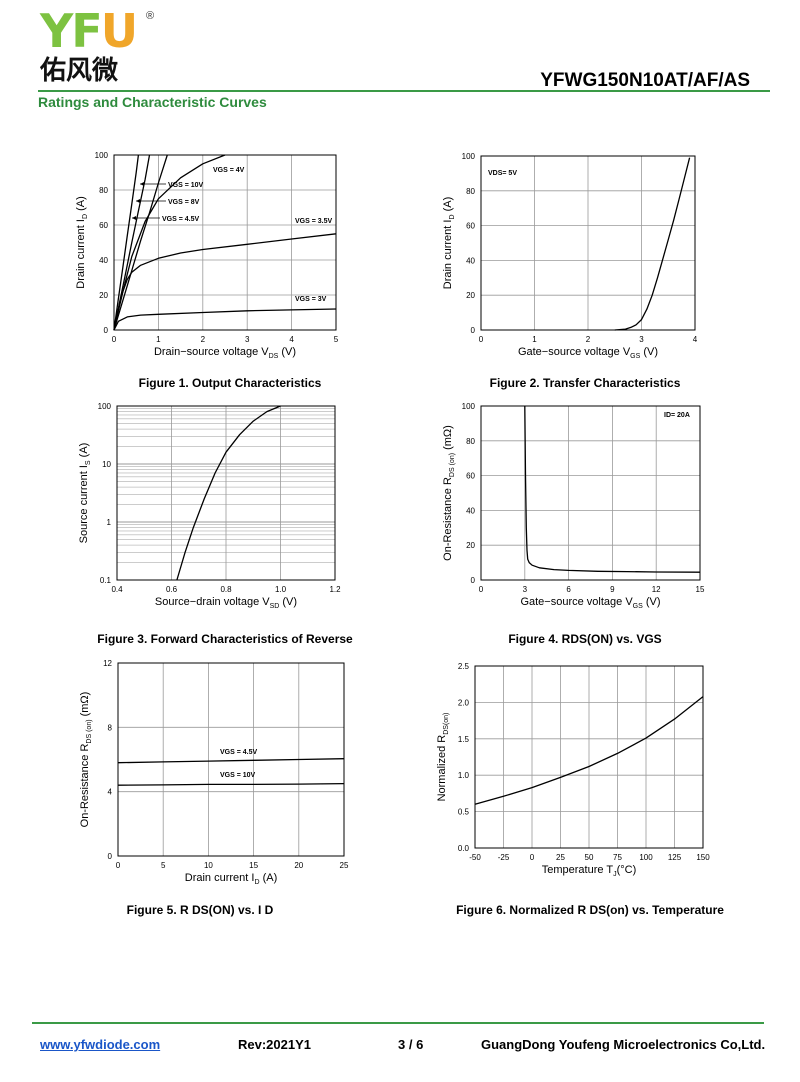  I want to click on x-tick-label: 10, so click(208, 865).